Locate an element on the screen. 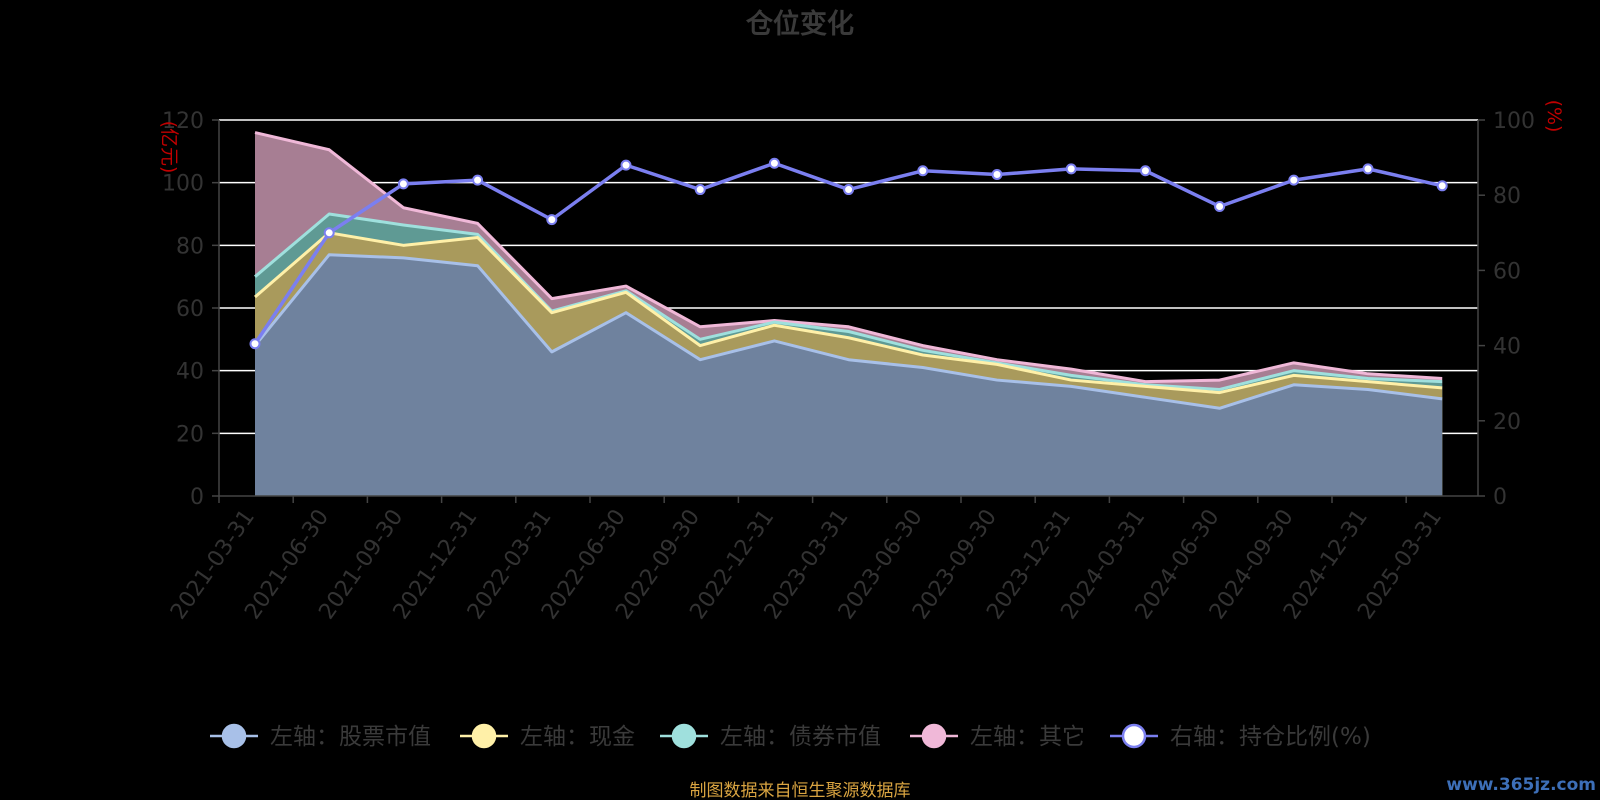 This screenshot has width=1600, height=800. legend: 左轴：股票市值 左轴：现金 左轴：债券市值 左轴：其它 右轴：持仓比例(%) is located at coordinates (790, 736).